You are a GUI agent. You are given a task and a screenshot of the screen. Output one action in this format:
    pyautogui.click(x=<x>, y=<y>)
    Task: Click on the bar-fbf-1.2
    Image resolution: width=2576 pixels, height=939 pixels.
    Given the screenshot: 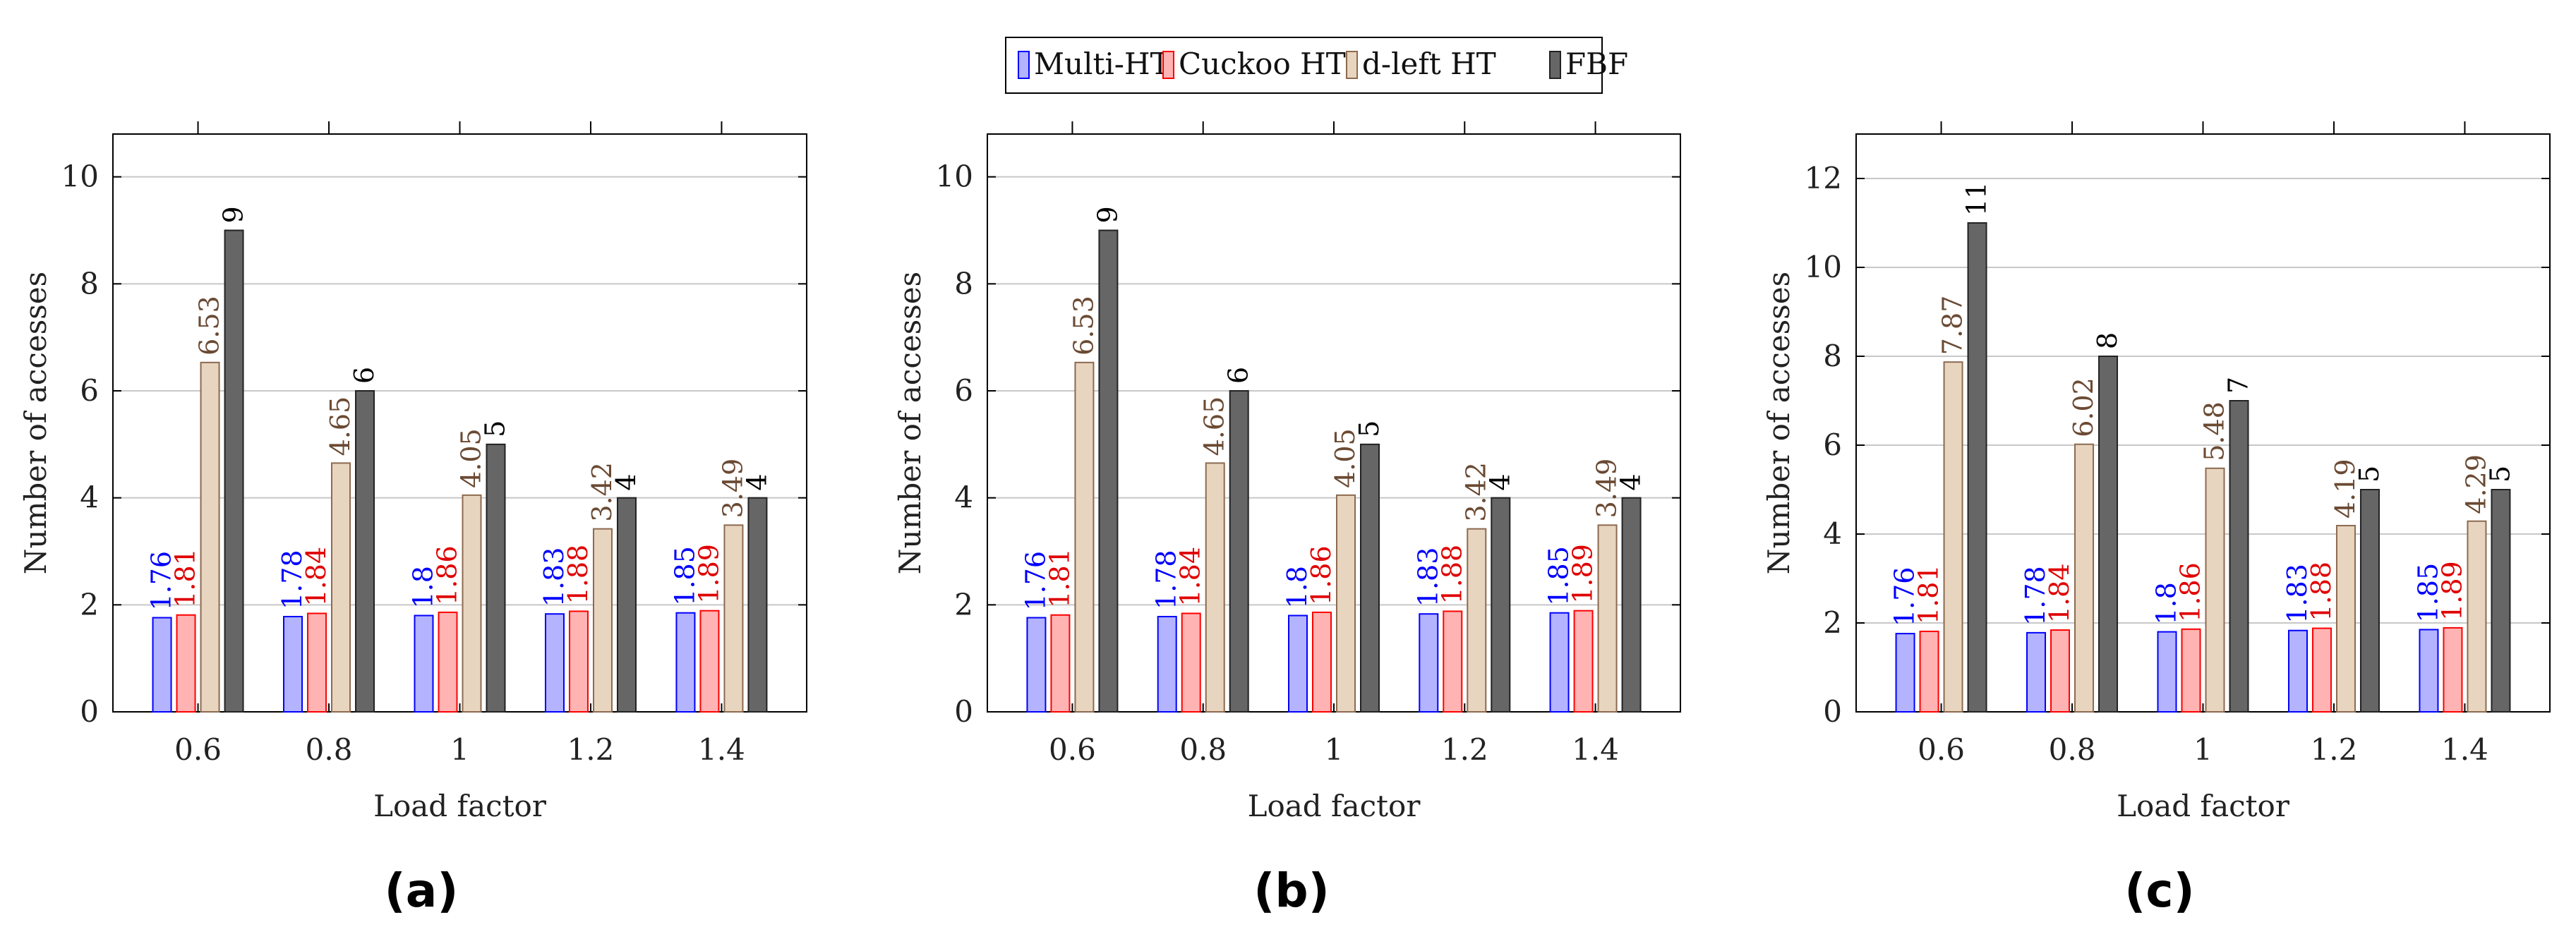 What is the action you would take?
    pyautogui.click(x=626, y=605)
    